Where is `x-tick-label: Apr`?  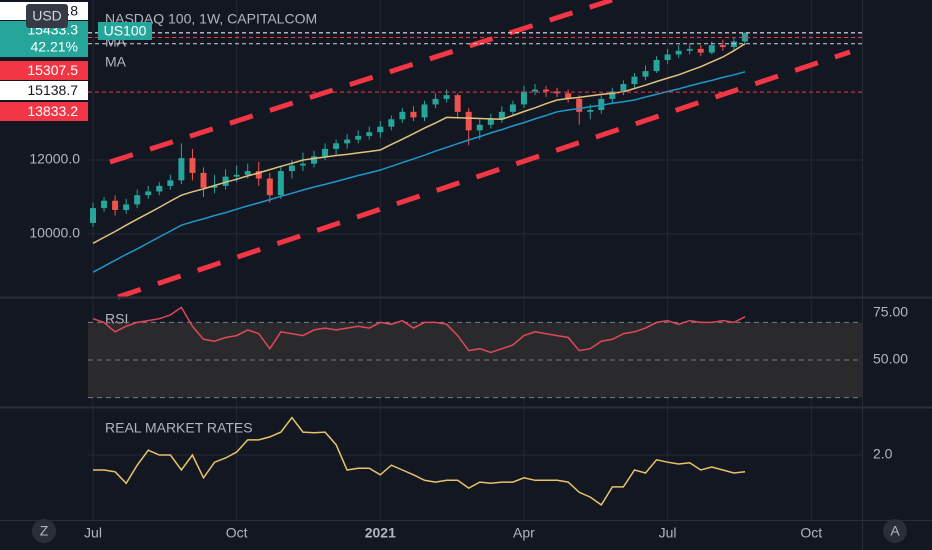
x-tick-label: Apr is located at coordinates (524, 533).